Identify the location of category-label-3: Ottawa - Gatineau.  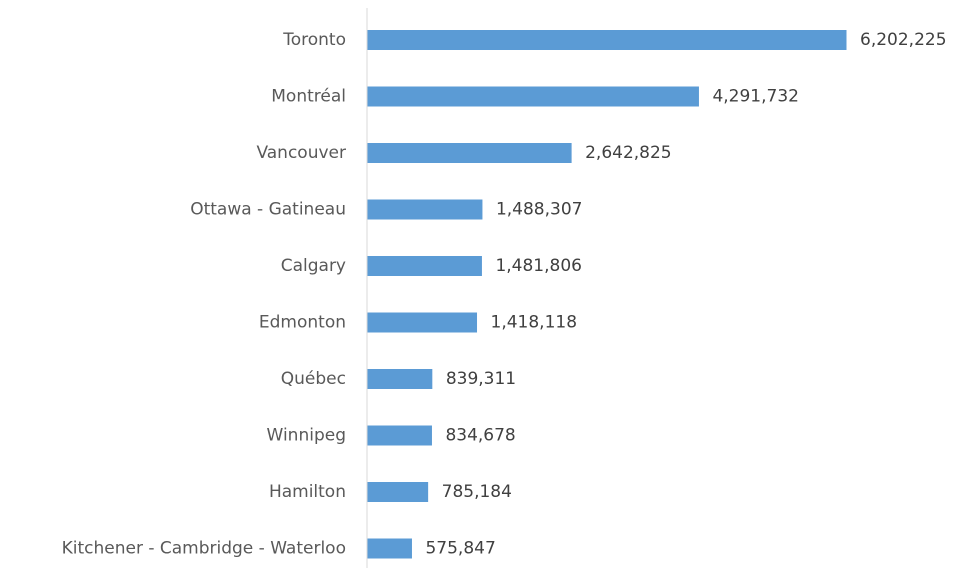
(268, 210).